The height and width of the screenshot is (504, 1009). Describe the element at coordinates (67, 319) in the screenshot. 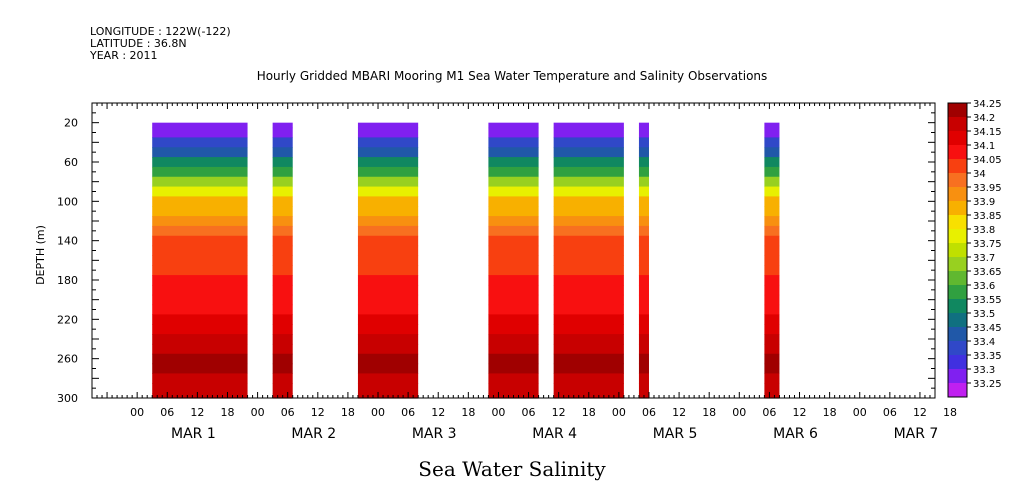

I see `y-tick-label: 220` at that location.